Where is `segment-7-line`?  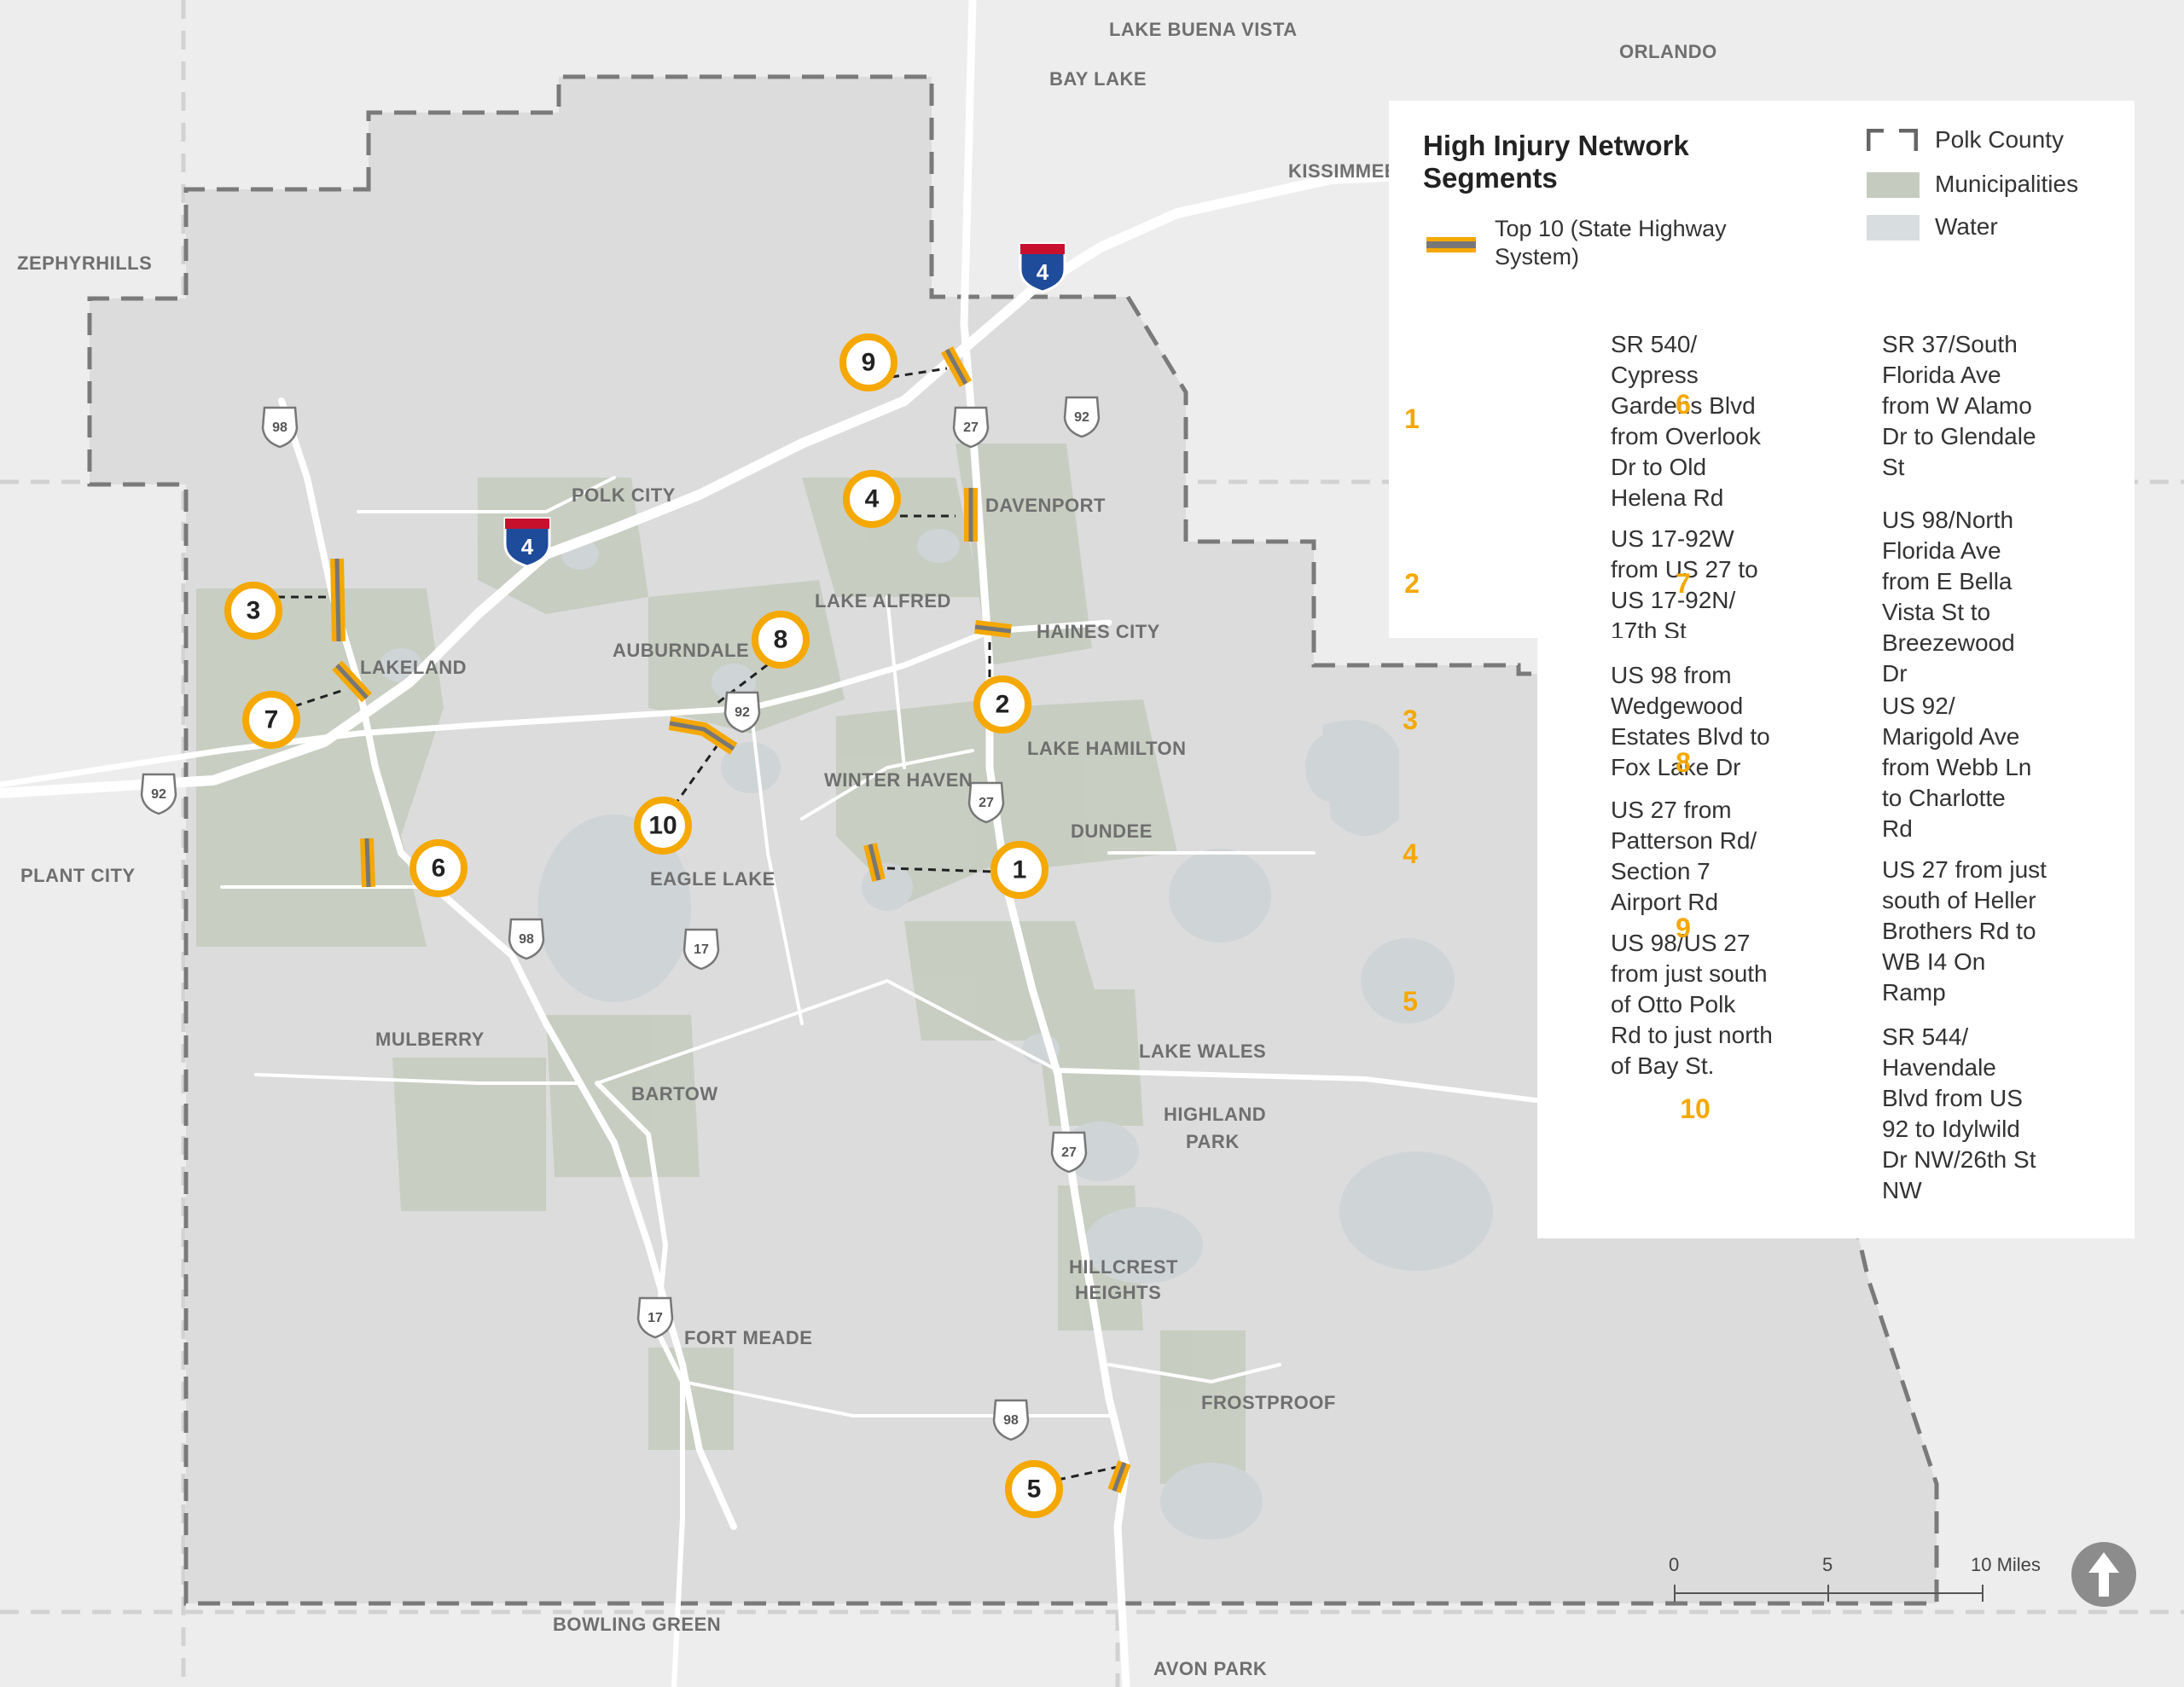
segment-7-line is located at coordinates (352, 682).